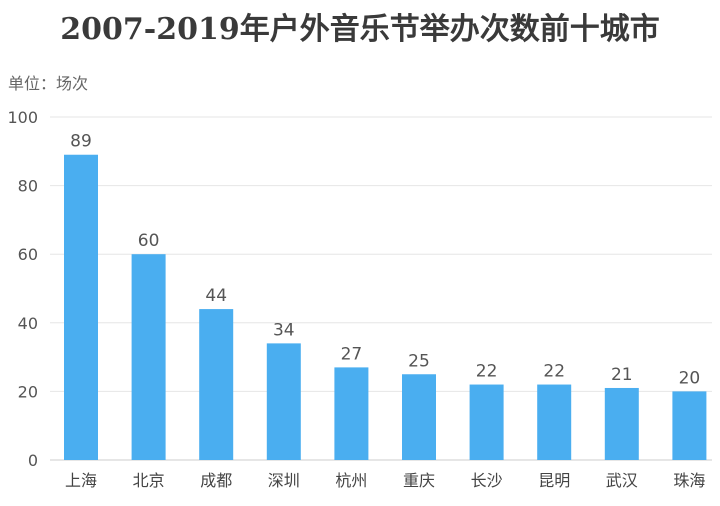 This screenshot has width=720, height=506. What do you see at coordinates (28, 254) in the screenshot?
I see `y-tick-label: 60` at bounding box center [28, 254].